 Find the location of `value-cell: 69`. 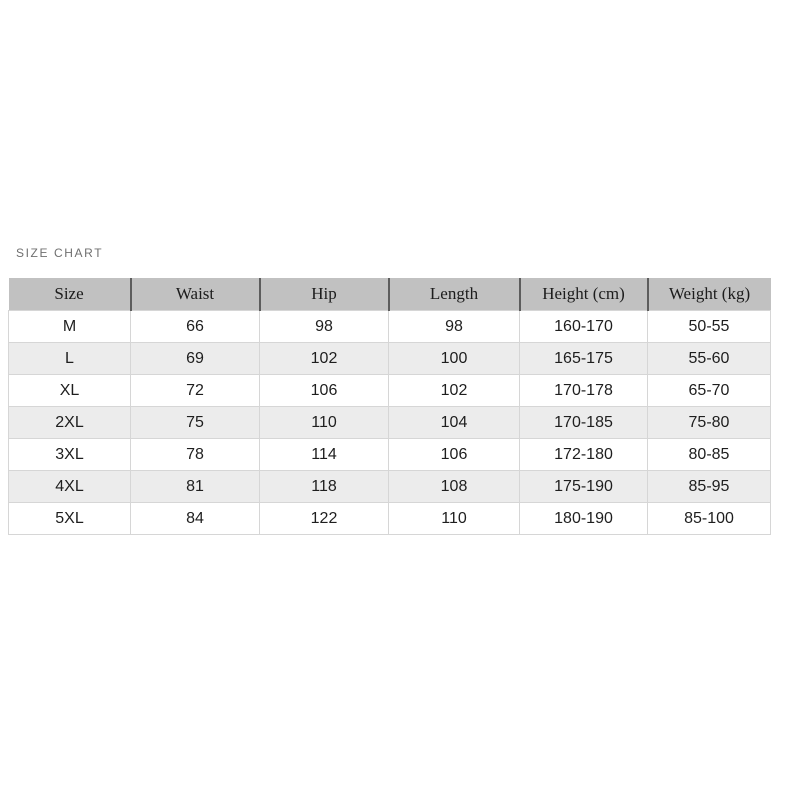

value-cell: 69 is located at coordinates (195, 358).